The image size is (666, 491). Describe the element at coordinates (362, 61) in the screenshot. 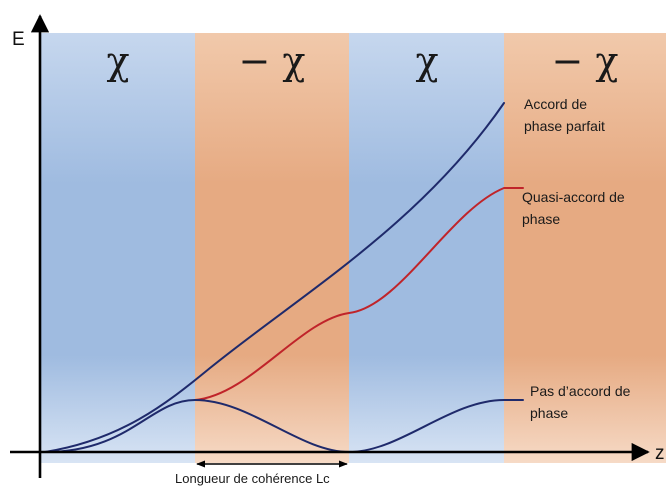

I see `region-symbols: χ − χ χ − χ` at that location.